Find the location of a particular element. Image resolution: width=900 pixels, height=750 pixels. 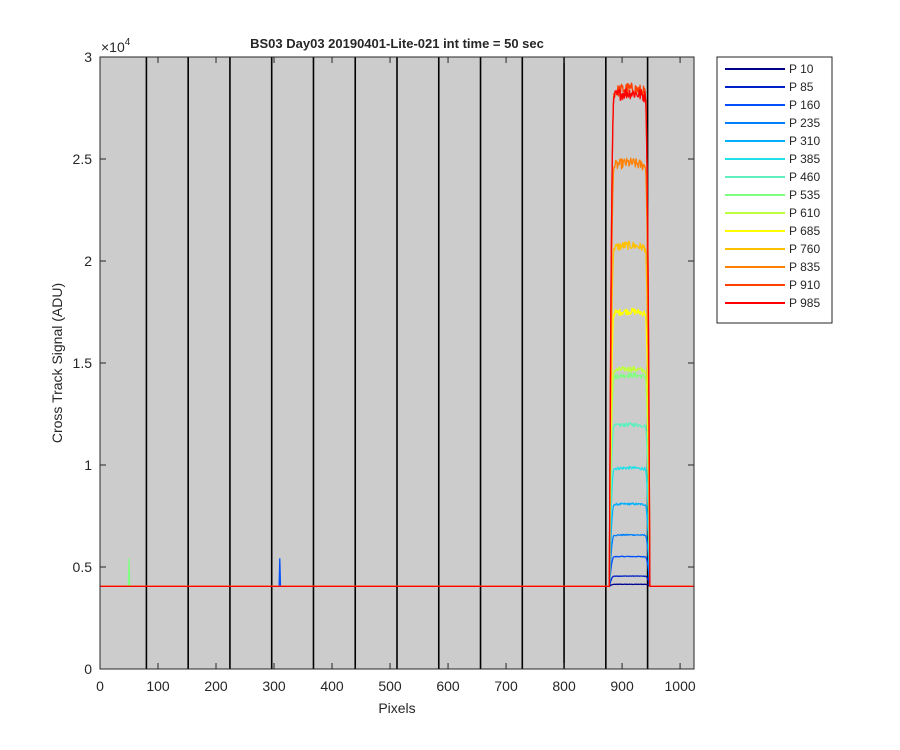

y-axis-exponent: ×10⁴ is located at coordinates (116, 46).